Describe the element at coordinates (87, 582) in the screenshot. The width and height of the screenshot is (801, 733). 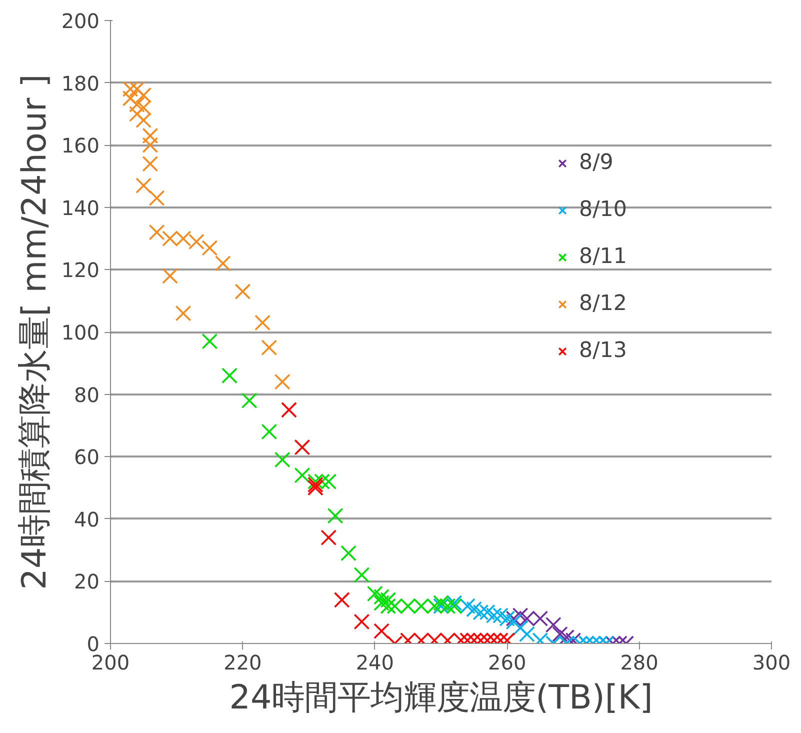
I see `y-tick-label: 20` at that location.